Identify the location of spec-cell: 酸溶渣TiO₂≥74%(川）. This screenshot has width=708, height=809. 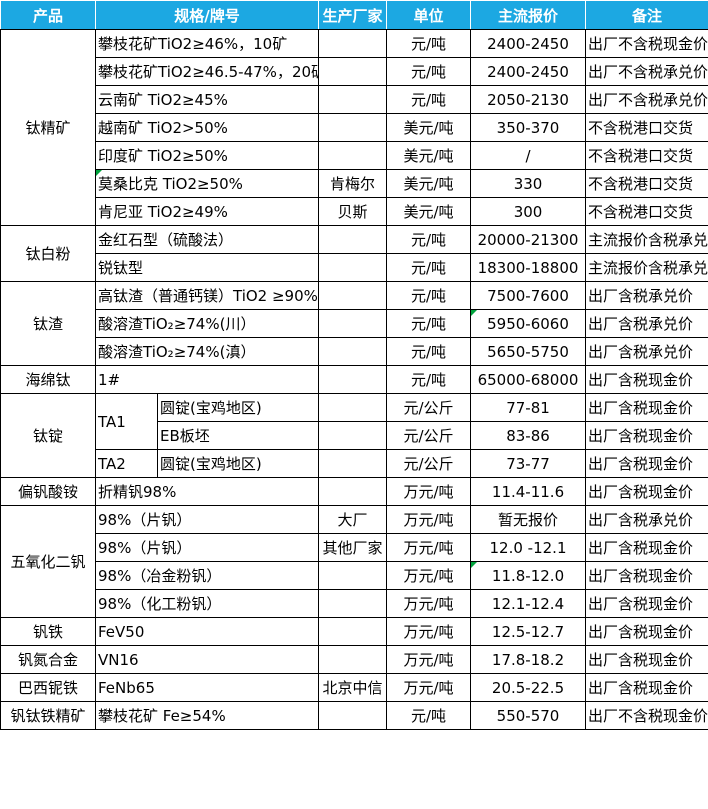
(207, 323).